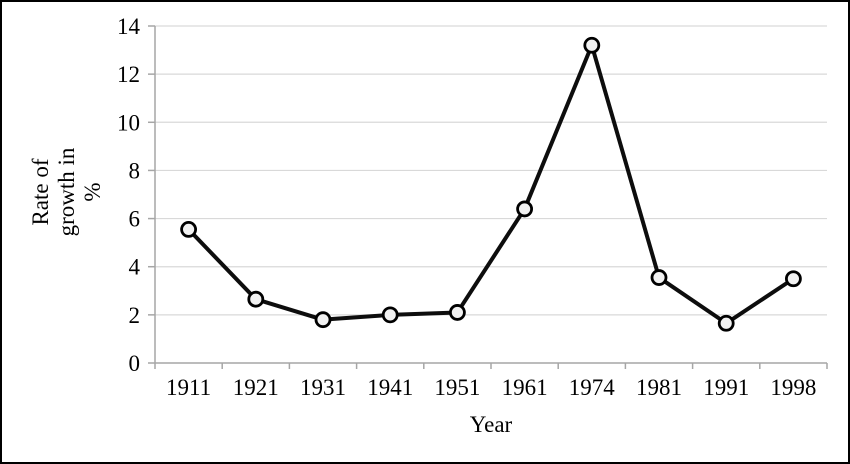  Describe the element at coordinates (793, 387) in the screenshot. I see `x-tick-label: 1998` at that location.